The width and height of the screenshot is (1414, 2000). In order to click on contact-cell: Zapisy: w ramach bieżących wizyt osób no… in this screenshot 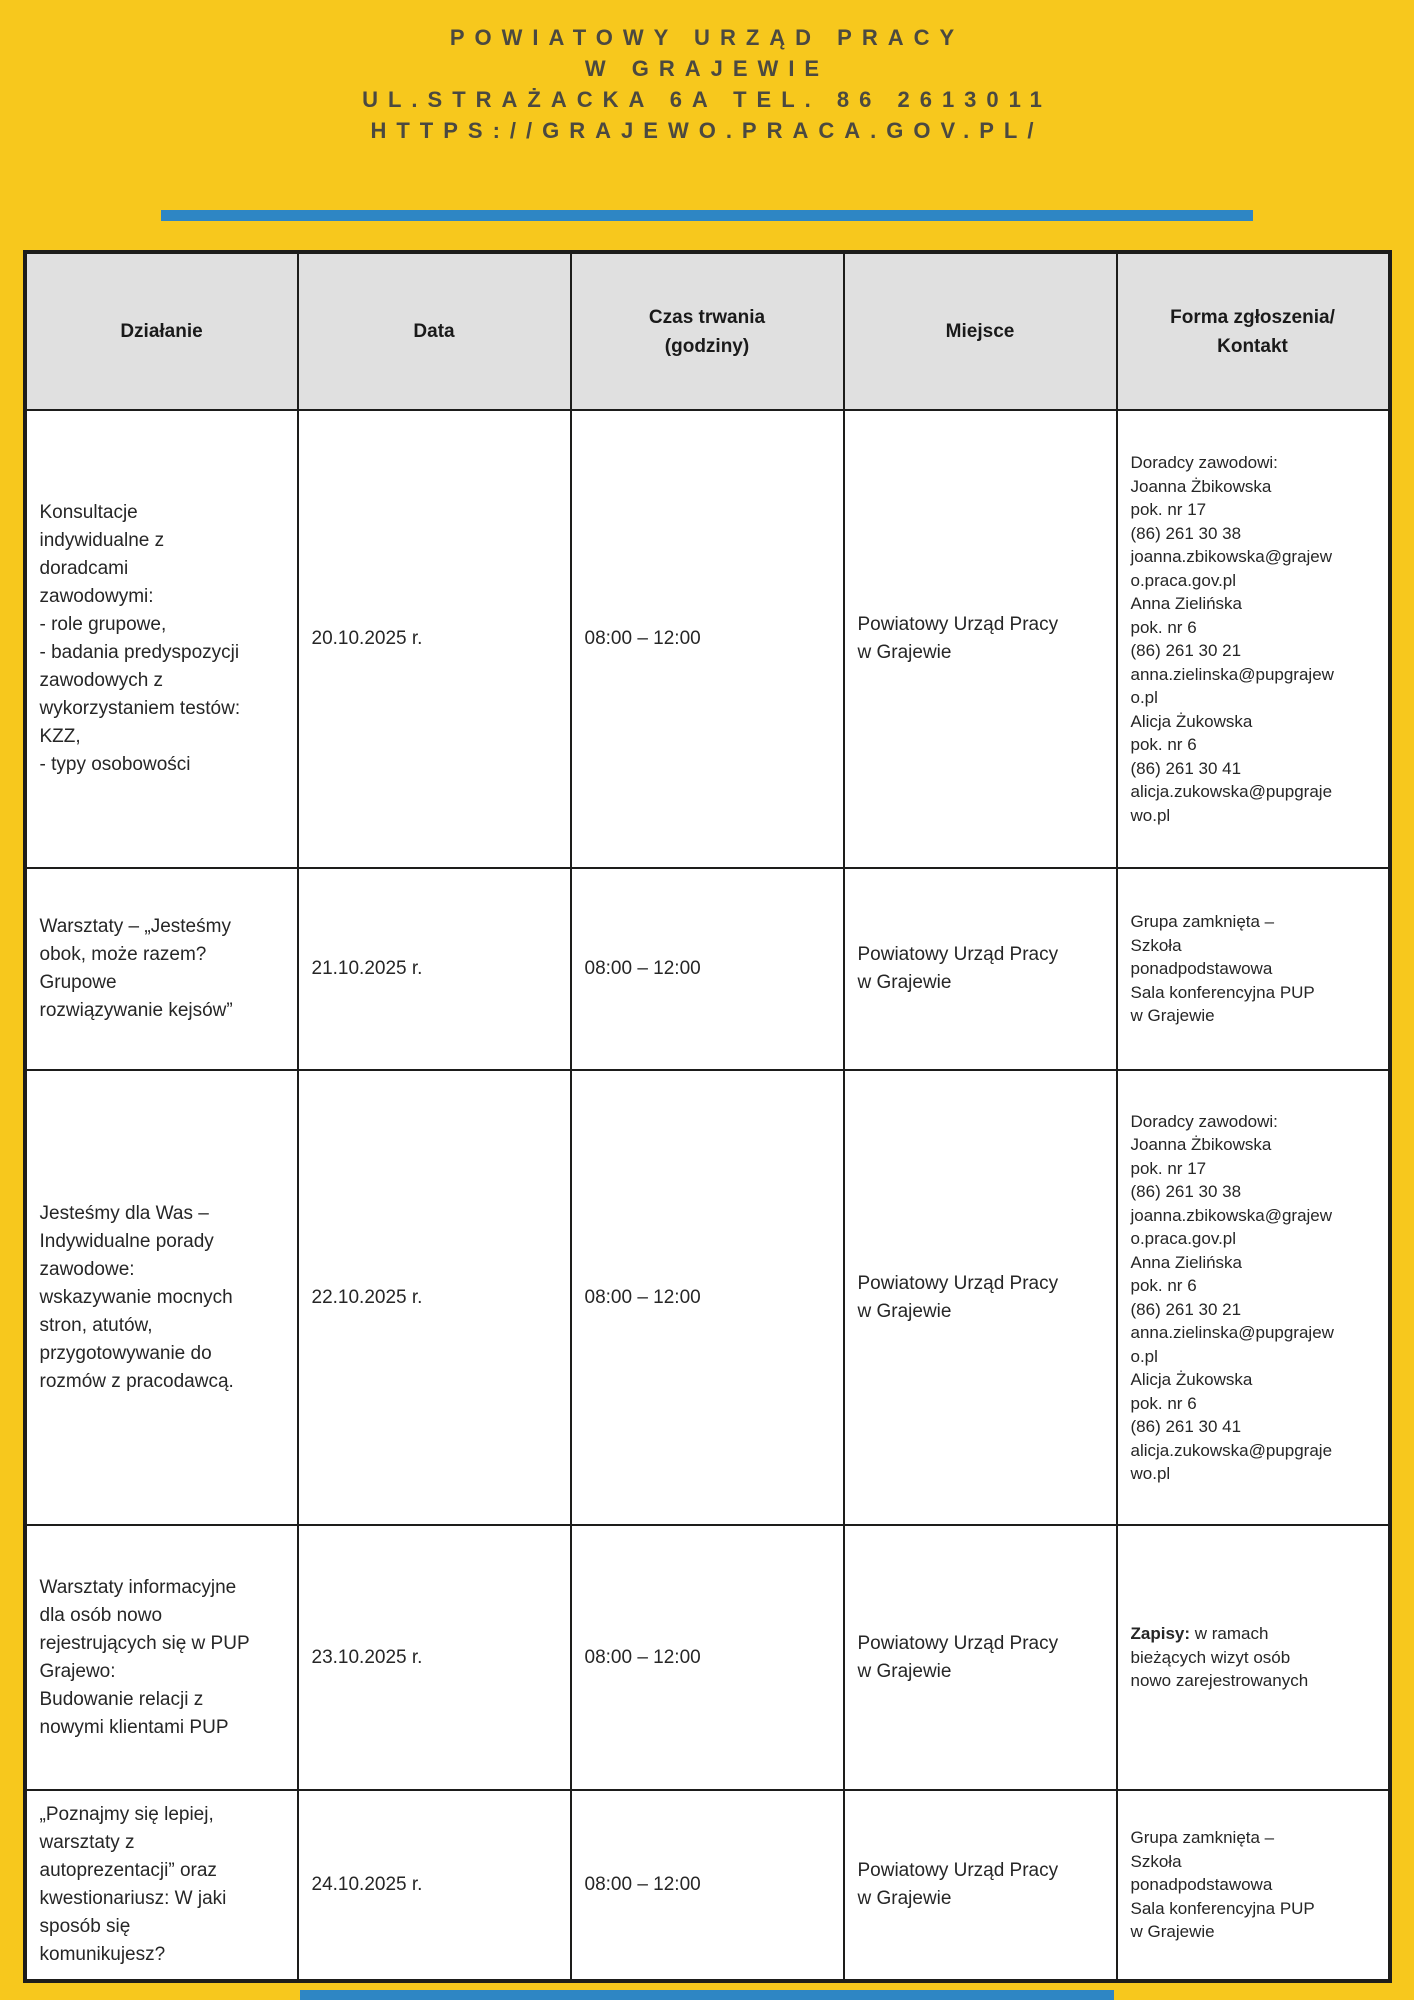, I will do `click(1253, 1657)`.